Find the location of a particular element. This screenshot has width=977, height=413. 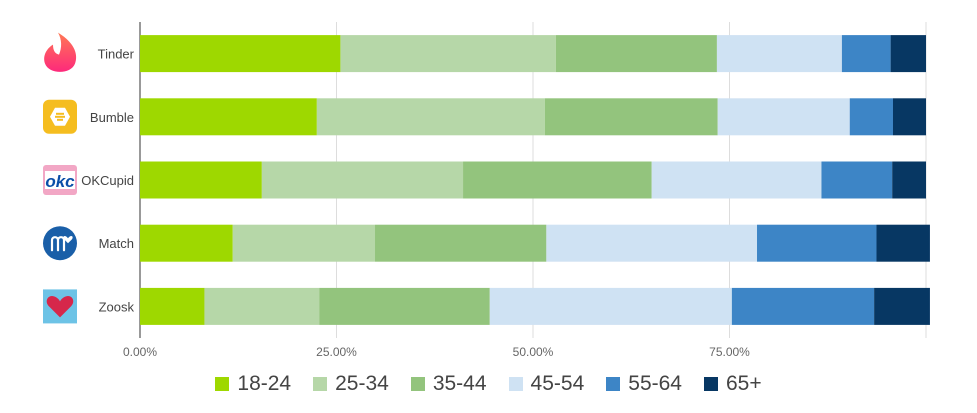

legend-label: 65+ is located at coordinates (743, 383).